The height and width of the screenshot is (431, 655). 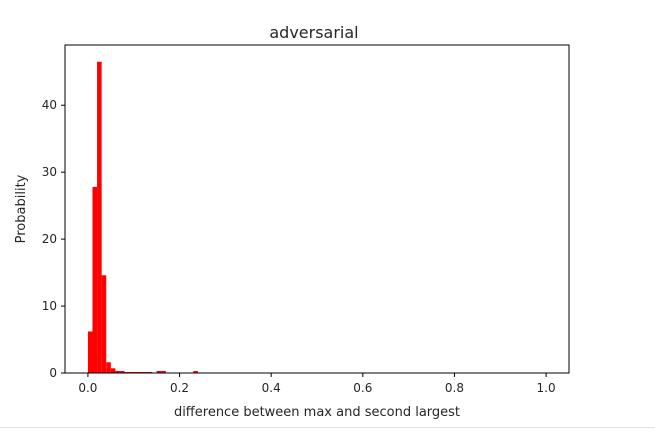 I want to click on y-tick-label: 20, so click(x=49, y=239).